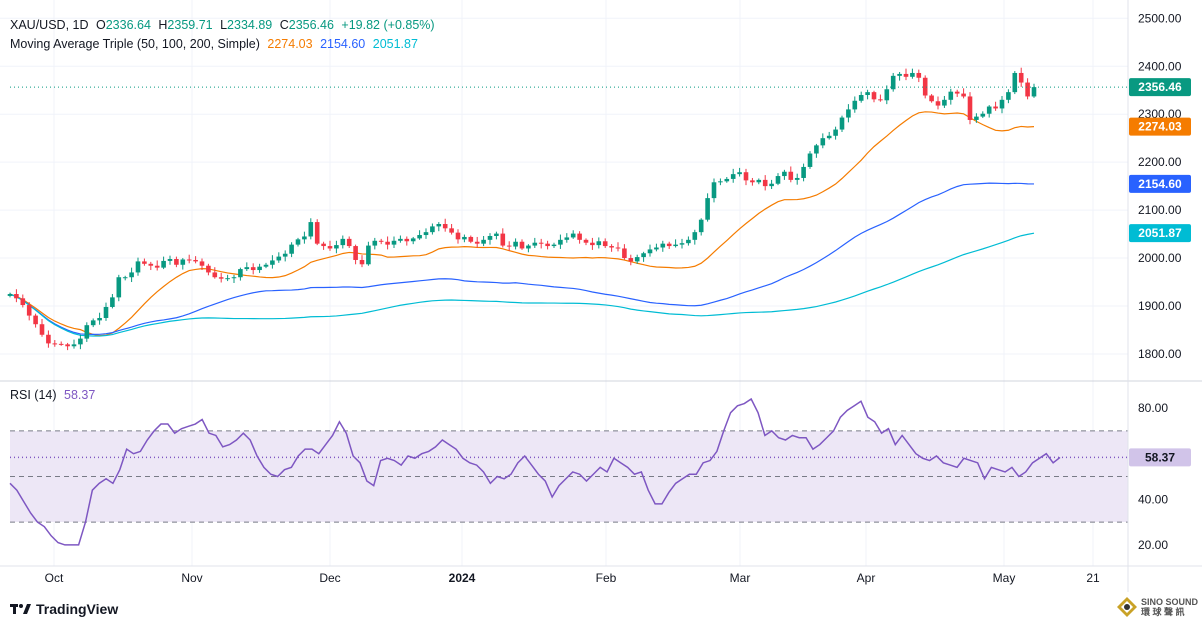 This screenshot has width=1202, height=630. Describe the element at coordinates (64, 609) in the screenshot. I see `tradingview-brand: TradingView` at that location.